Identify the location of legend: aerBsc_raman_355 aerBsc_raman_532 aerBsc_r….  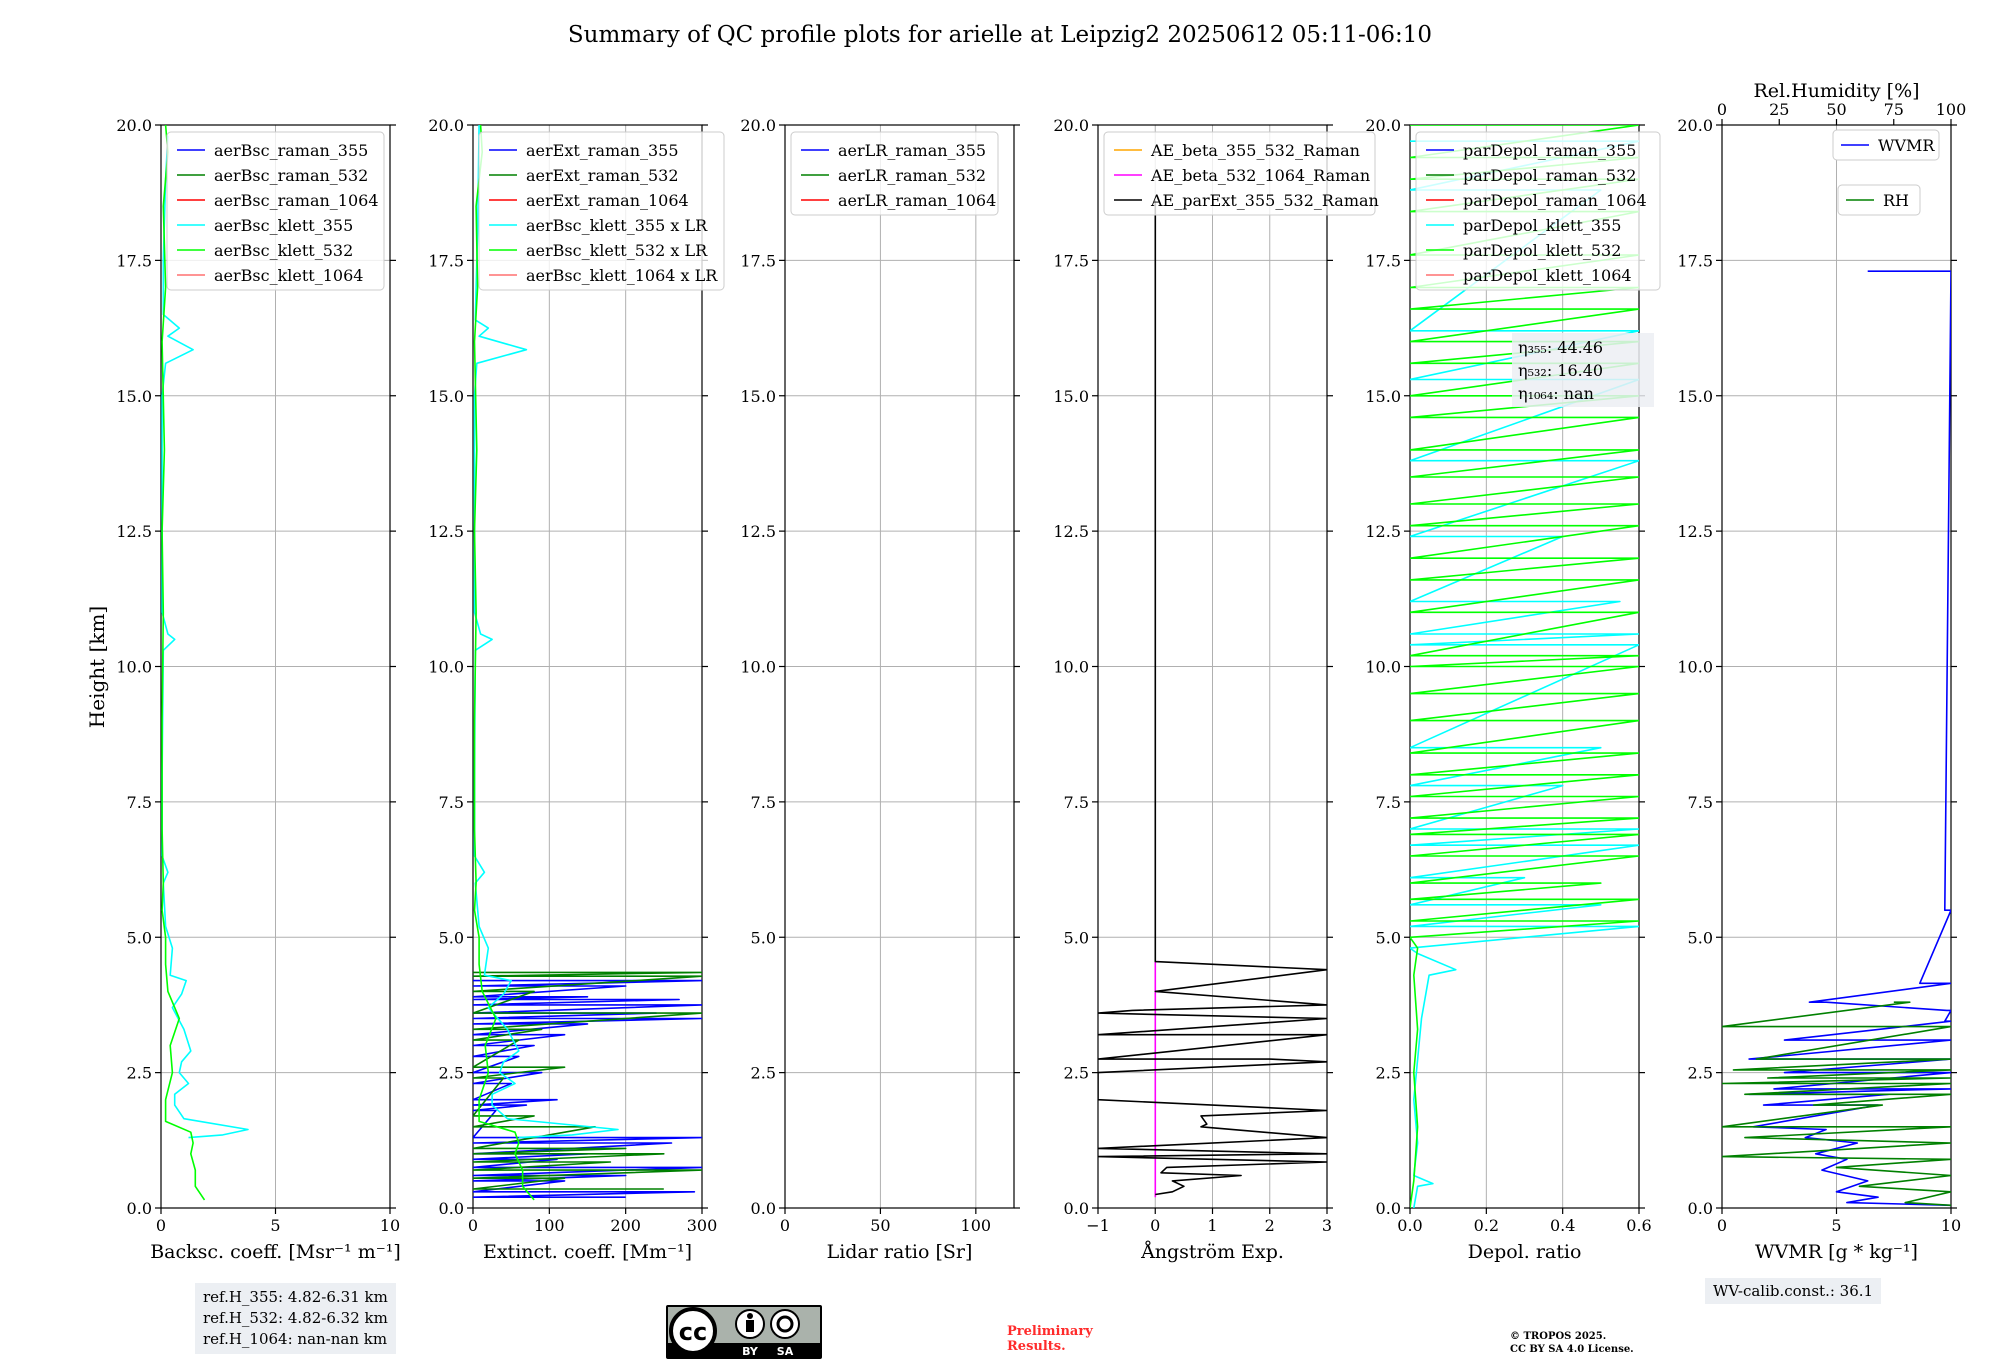
(275, 211).